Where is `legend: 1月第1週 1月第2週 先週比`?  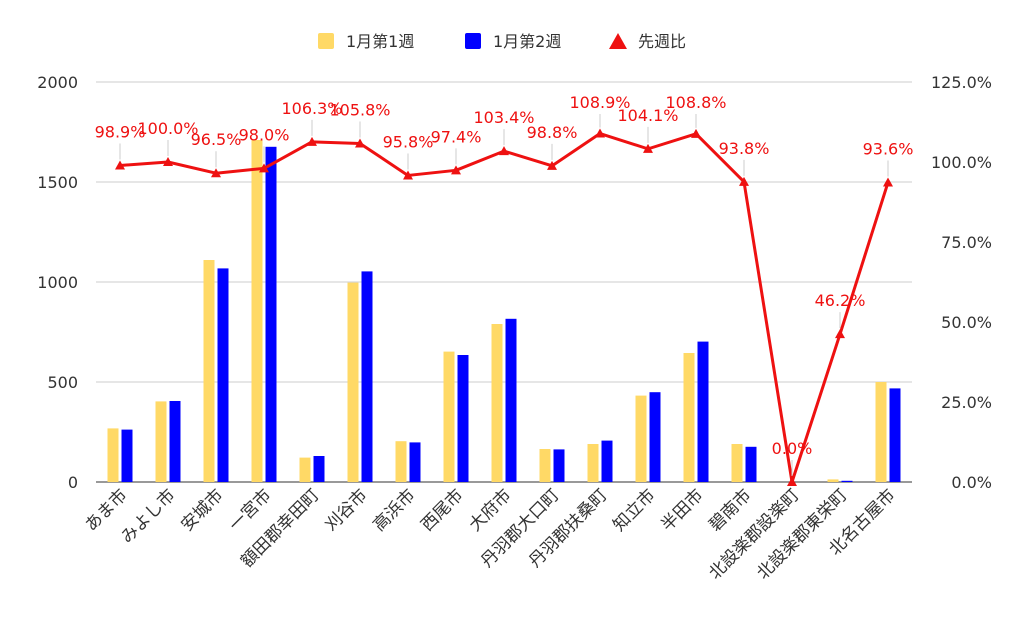 legend: 1月第1週 1月第2週 先週比 is located at coordinates (502, 41).